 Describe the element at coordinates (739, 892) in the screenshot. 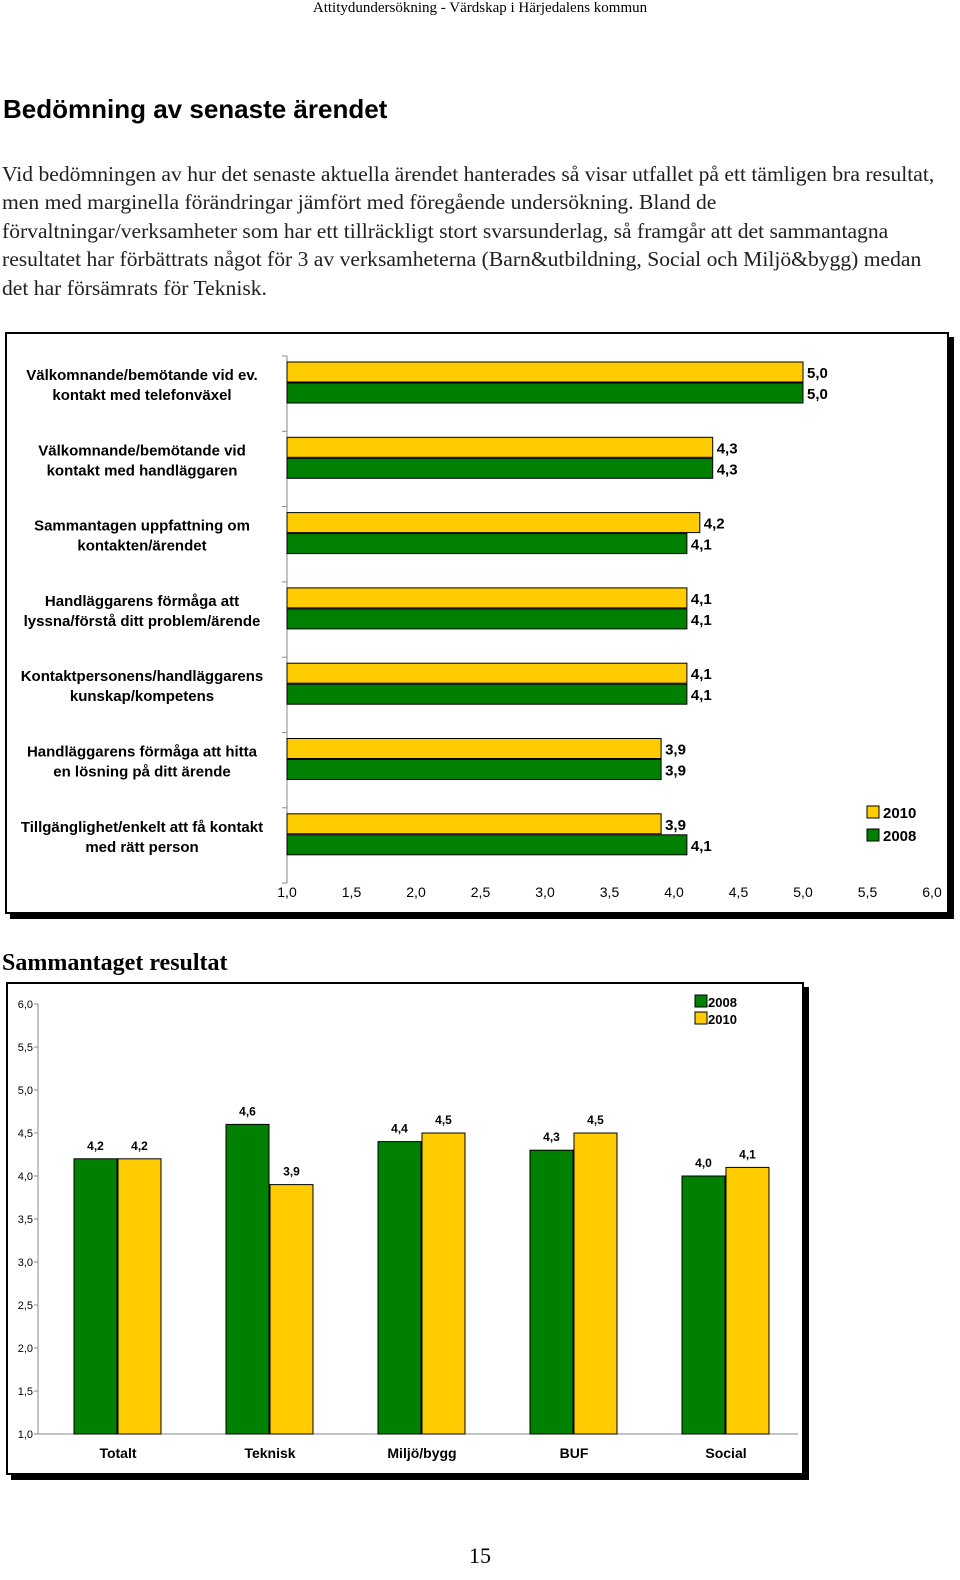

I see `x-tick-label: 4,5` at that location.